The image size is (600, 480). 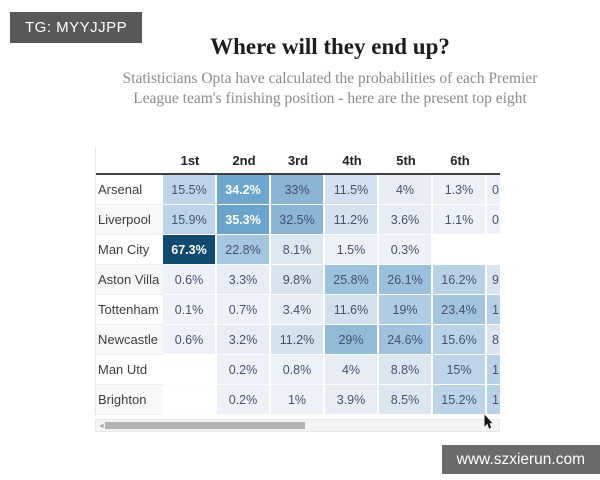 What do you see at coordinates (129, 370) in the screenshot?
I see `team-name: Man Utd` at bounding box center [129, 370].